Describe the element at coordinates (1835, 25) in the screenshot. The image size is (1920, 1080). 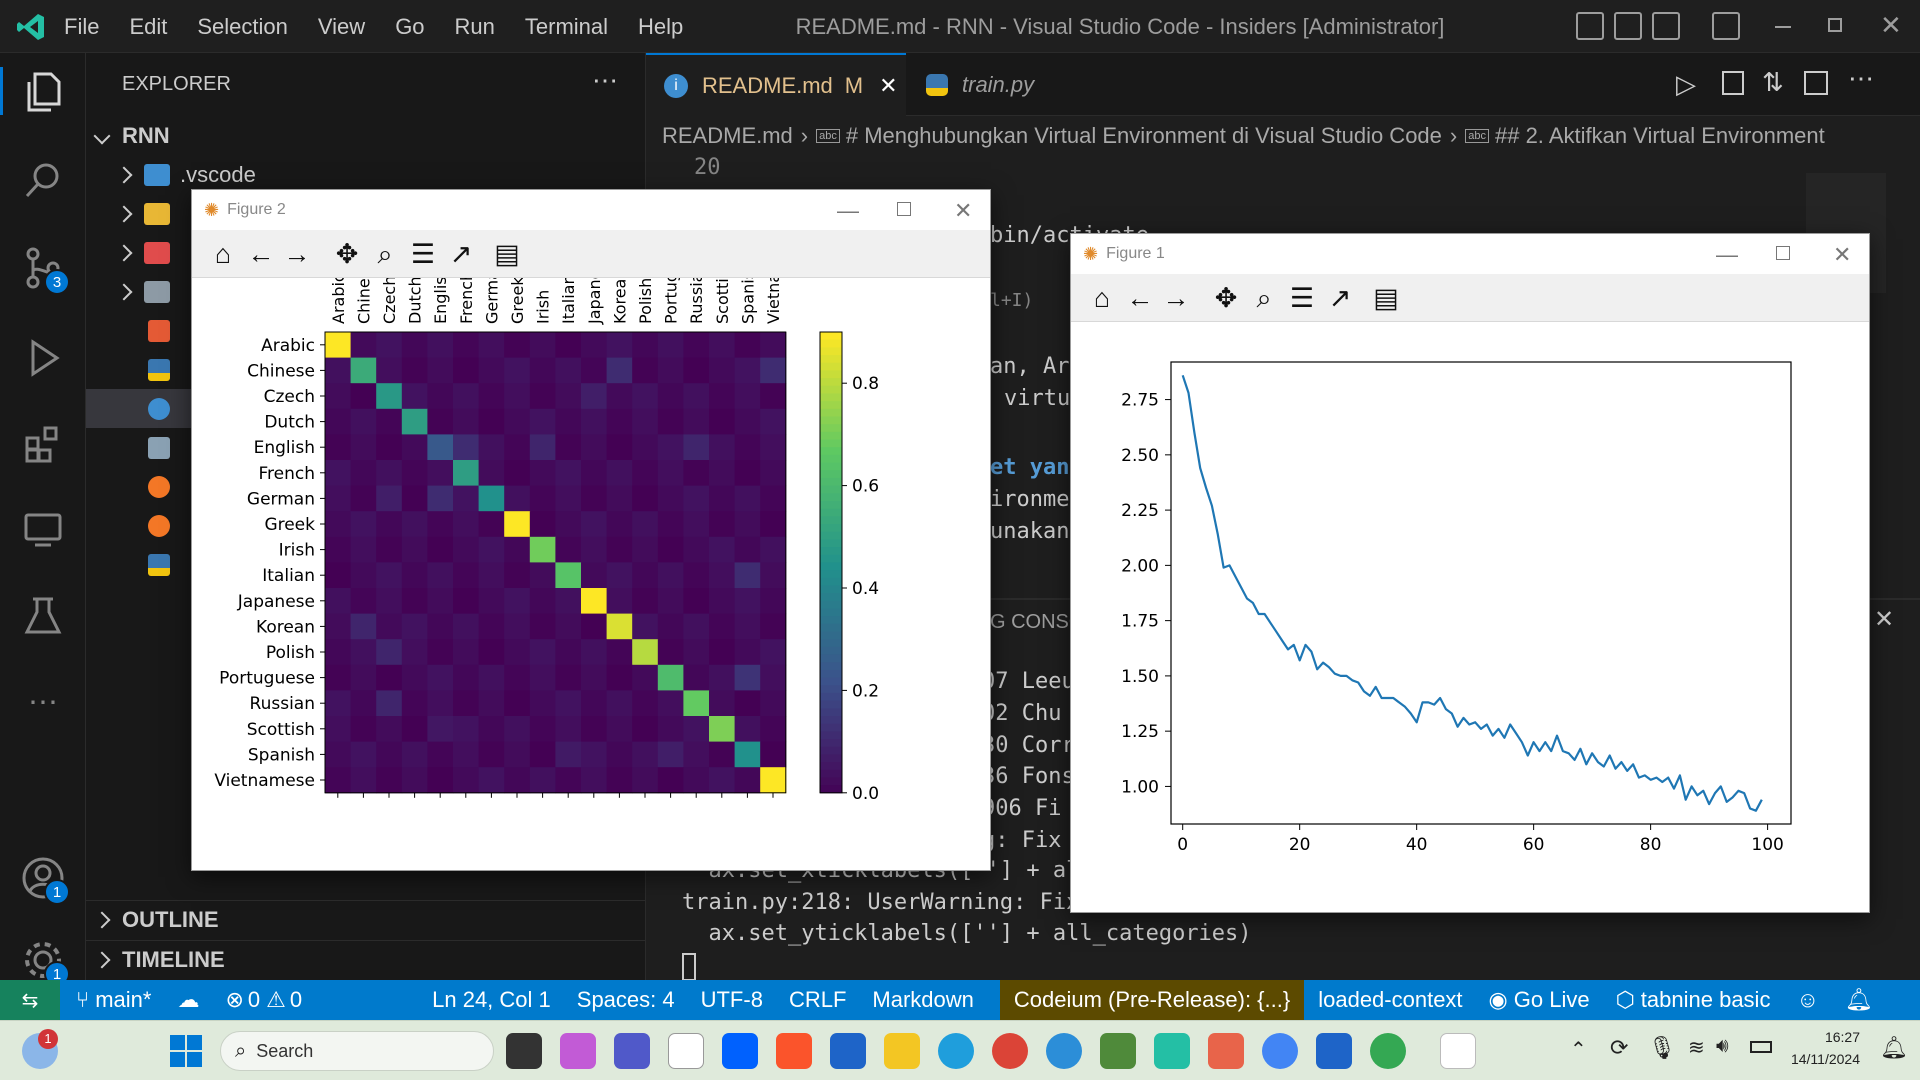
I see `restore-icon` at that location.